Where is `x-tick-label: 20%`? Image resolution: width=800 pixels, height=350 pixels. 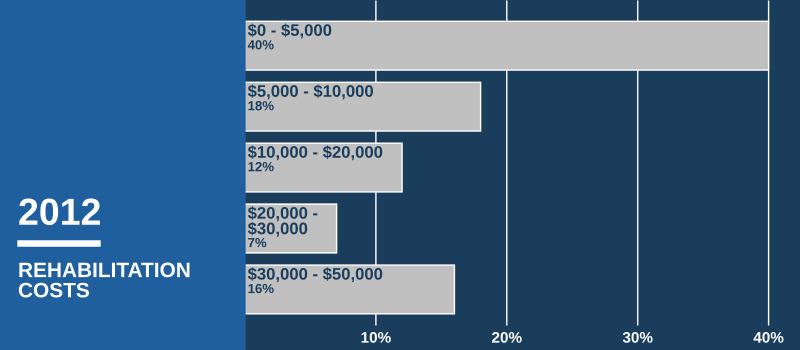
x-tick-label: 20% is located at coordinates (507, 337).